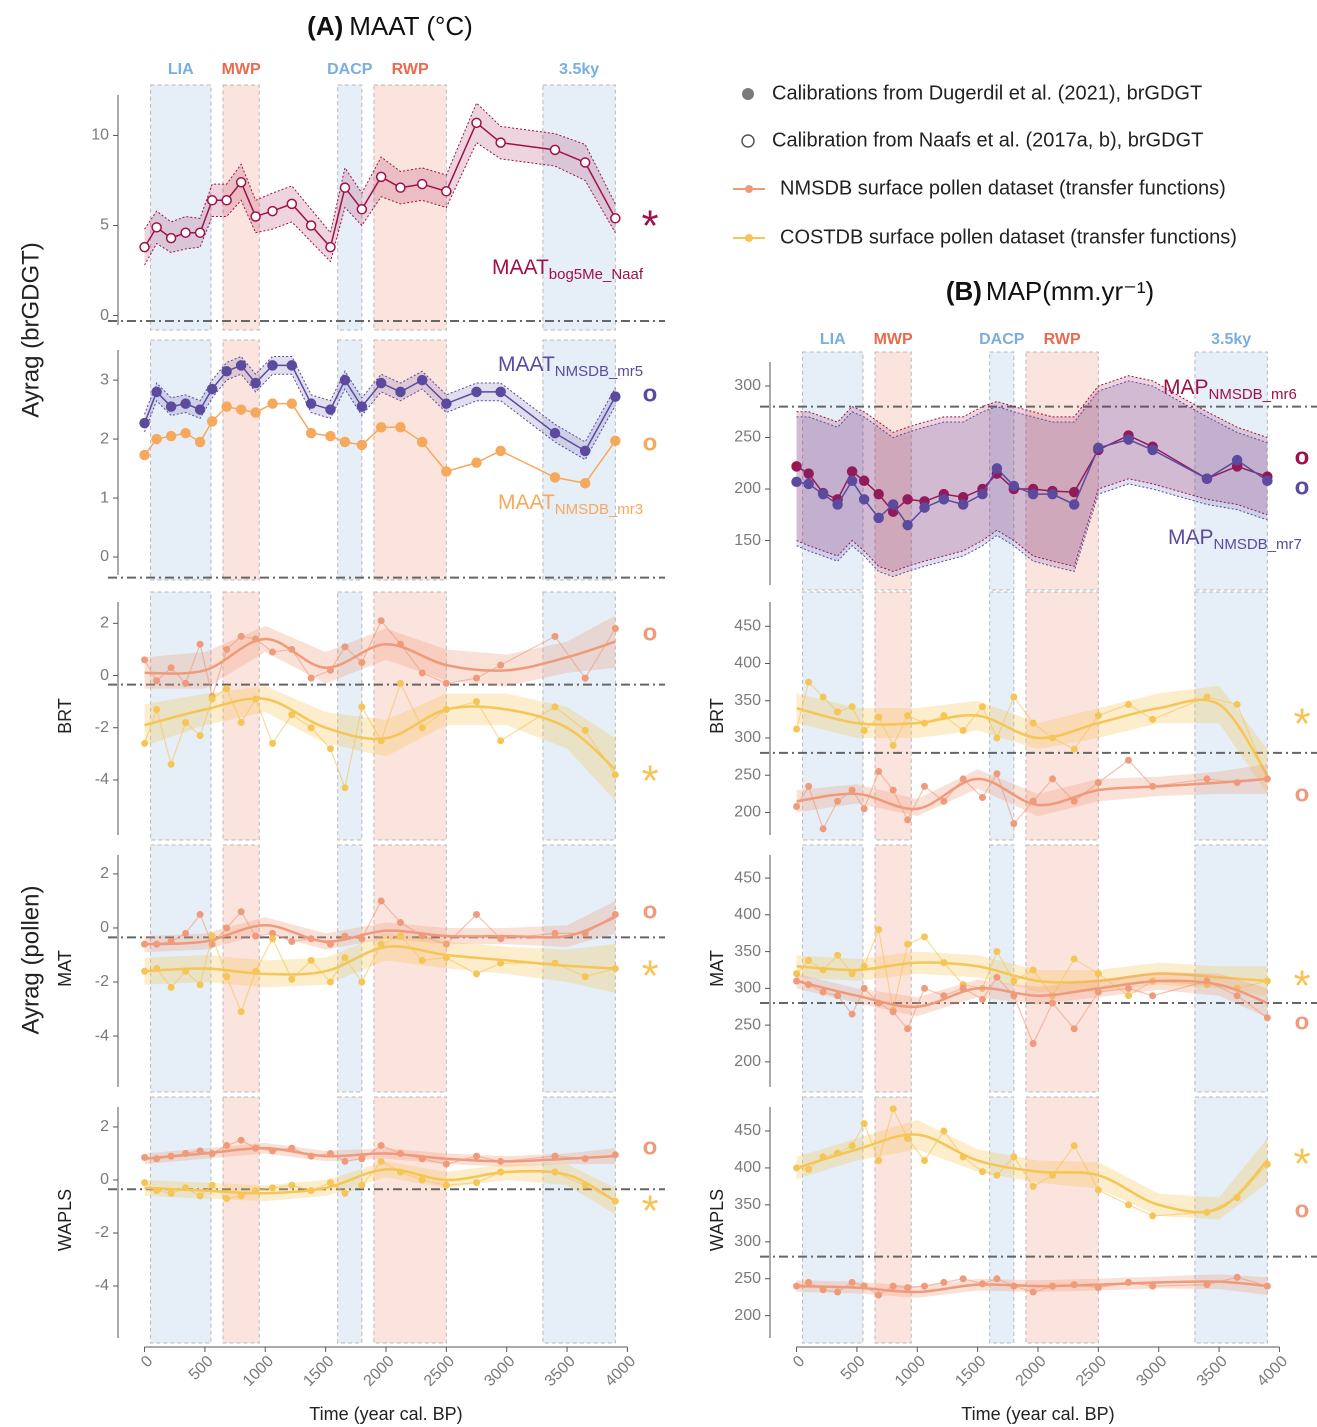 Image resolution: width=1317 pixels, height=1427 pixels. What do you see at coordinates (102, 1035) in the screenshot?
I see `y-tick-label: -4` at bounding box center [102, 1035].